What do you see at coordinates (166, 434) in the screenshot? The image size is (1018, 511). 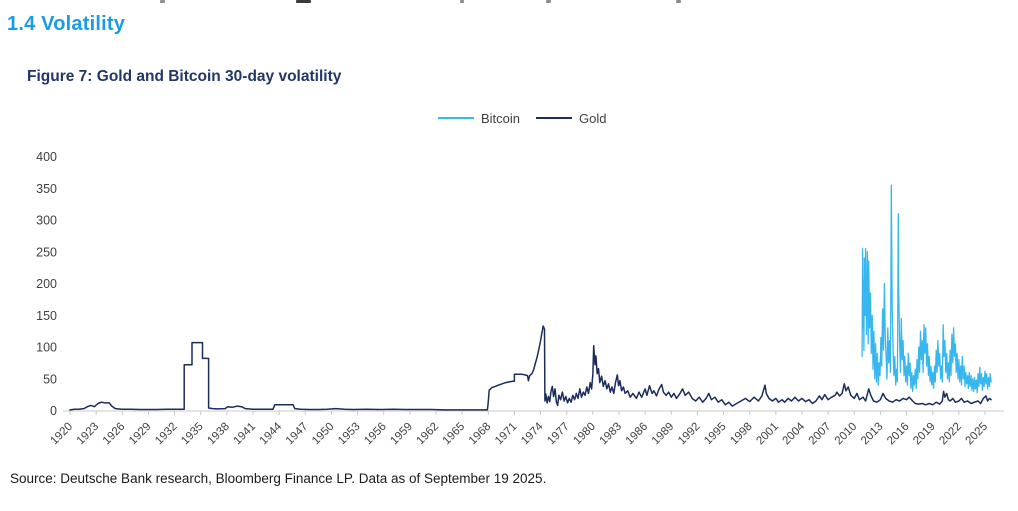 I see `x-axis-tick-label: 1932` at bounding box center [166, 434].